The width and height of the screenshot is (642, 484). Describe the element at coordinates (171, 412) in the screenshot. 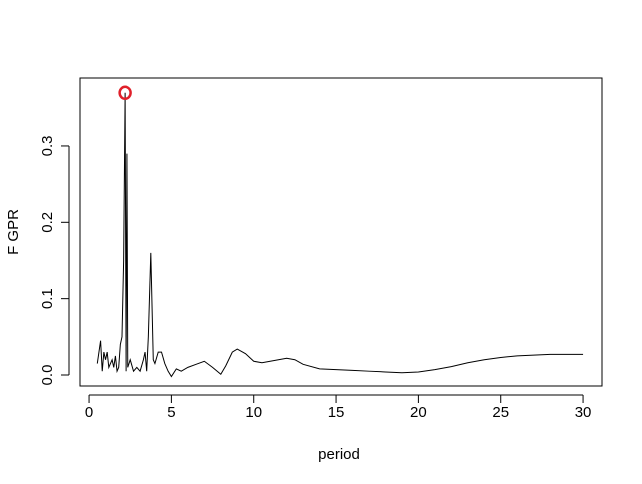

I see `x-tick-label: 5` at that location.